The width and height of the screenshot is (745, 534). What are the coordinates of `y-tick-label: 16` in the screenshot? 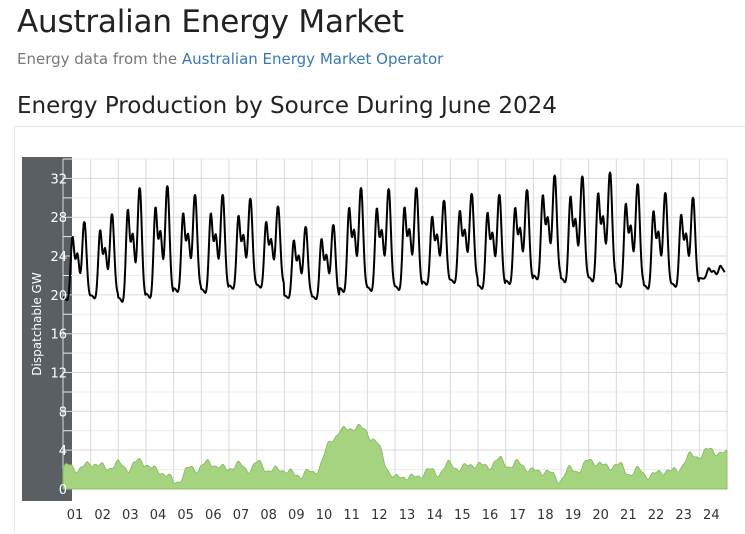 It's located at (58, 335).